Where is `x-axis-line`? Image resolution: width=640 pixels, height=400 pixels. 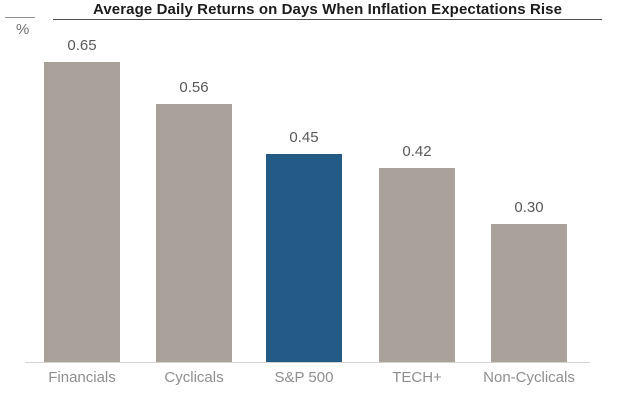
x-axis-line is located at coordinates (307, 362).